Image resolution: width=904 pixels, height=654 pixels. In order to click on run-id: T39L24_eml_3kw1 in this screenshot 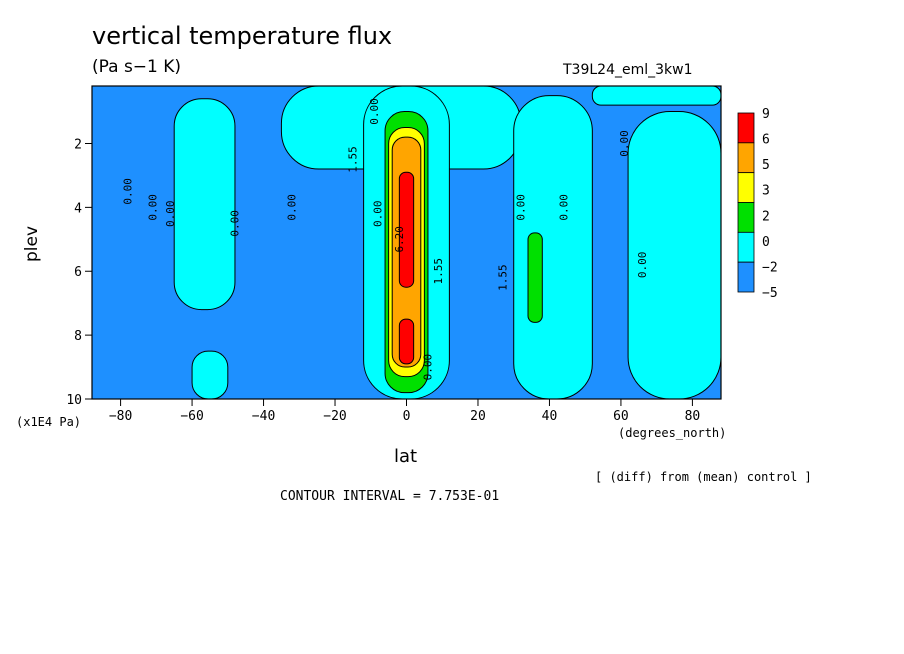, I will do `click(628, 70)`.